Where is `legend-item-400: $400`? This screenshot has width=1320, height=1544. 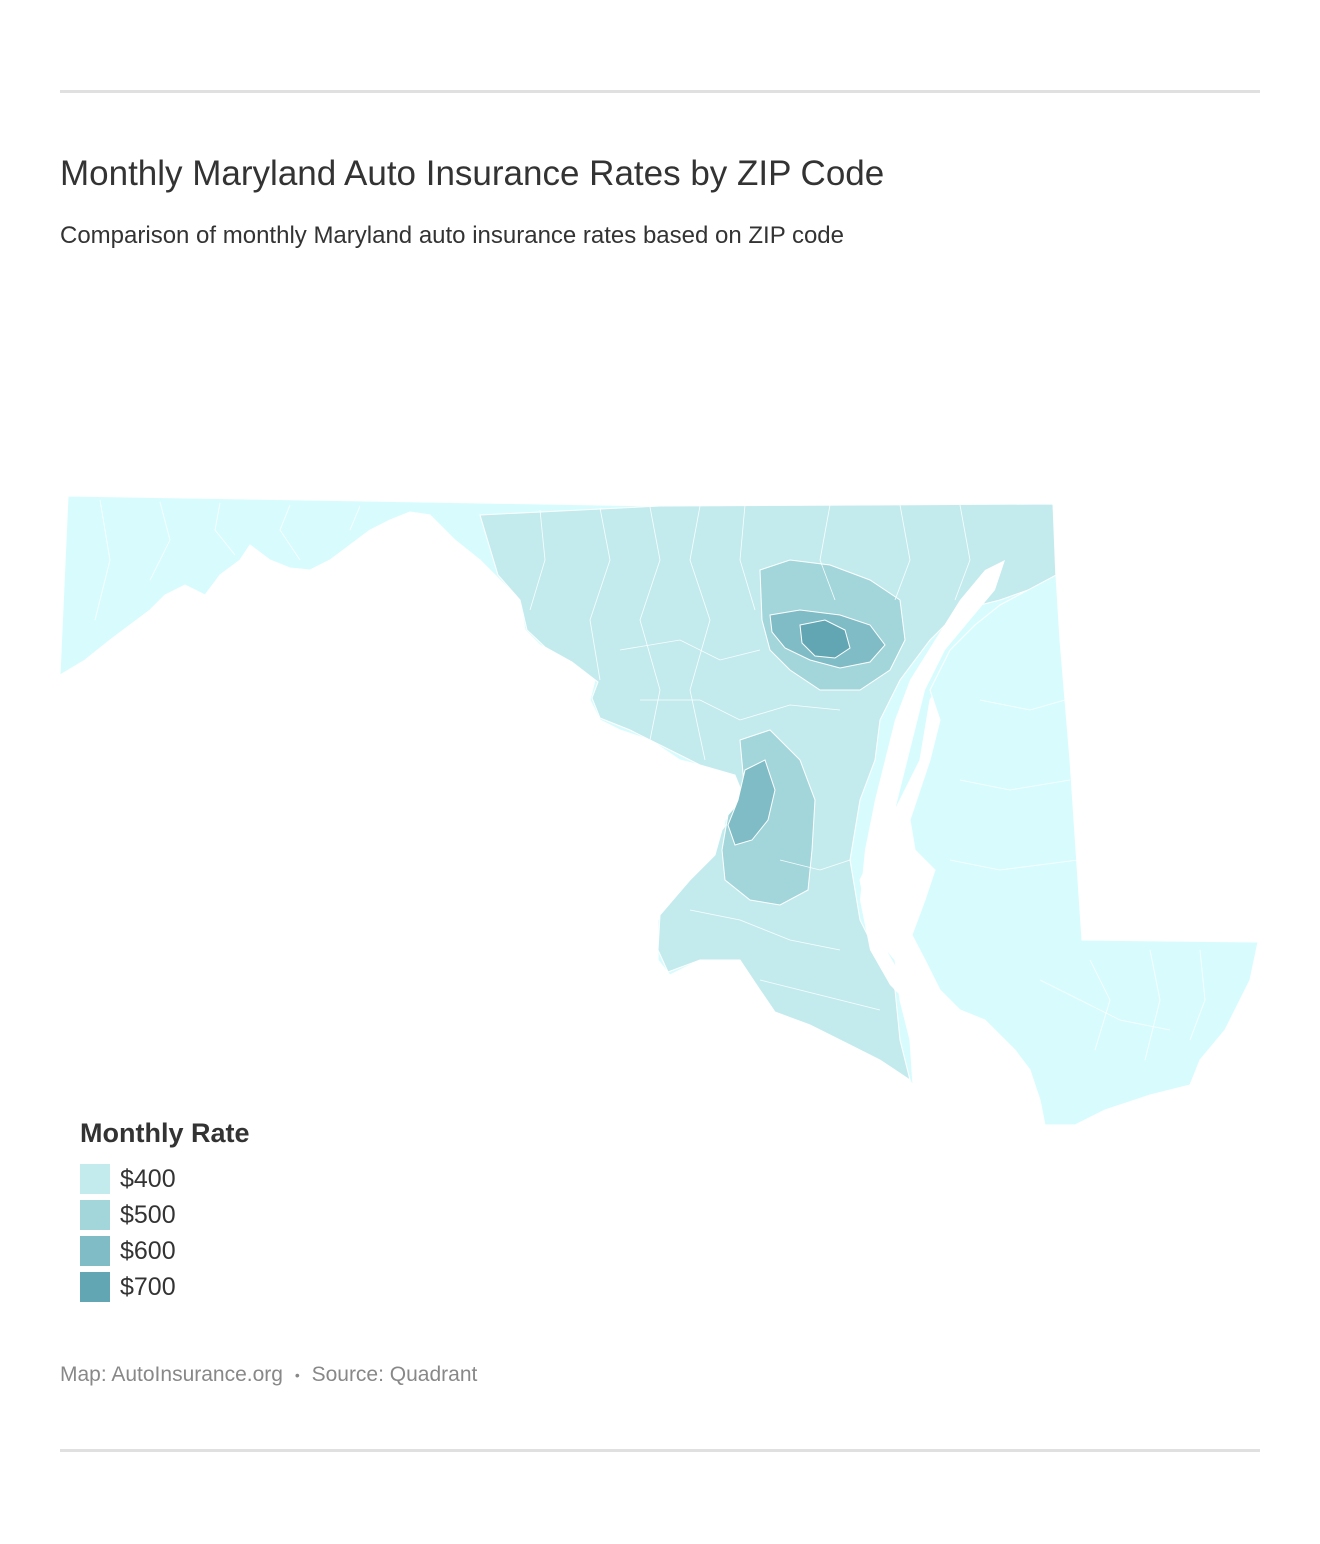
legend-item-400: $400 is located at coordinates (165, 1179).